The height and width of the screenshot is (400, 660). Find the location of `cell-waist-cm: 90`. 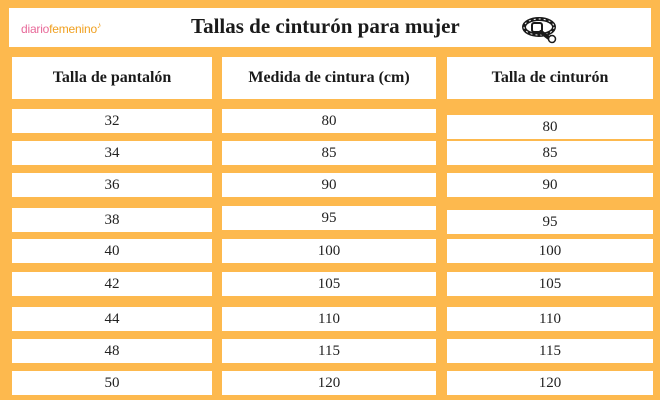

cell-waist-cm: 90 is located at coordinates (329, 185).